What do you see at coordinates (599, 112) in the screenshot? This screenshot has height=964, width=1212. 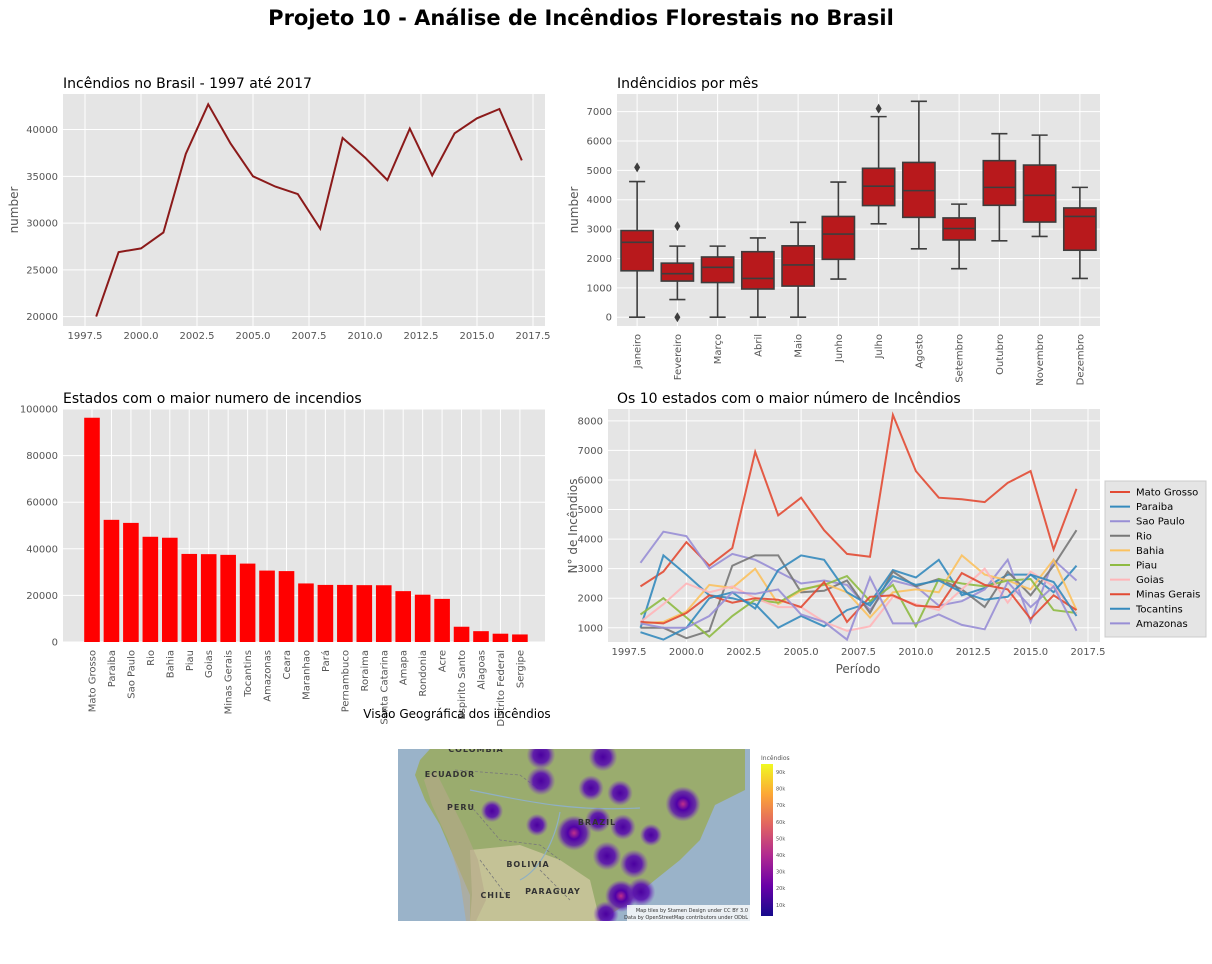 I see `y-tick-label: 7000` at bounding box center [599, 112].